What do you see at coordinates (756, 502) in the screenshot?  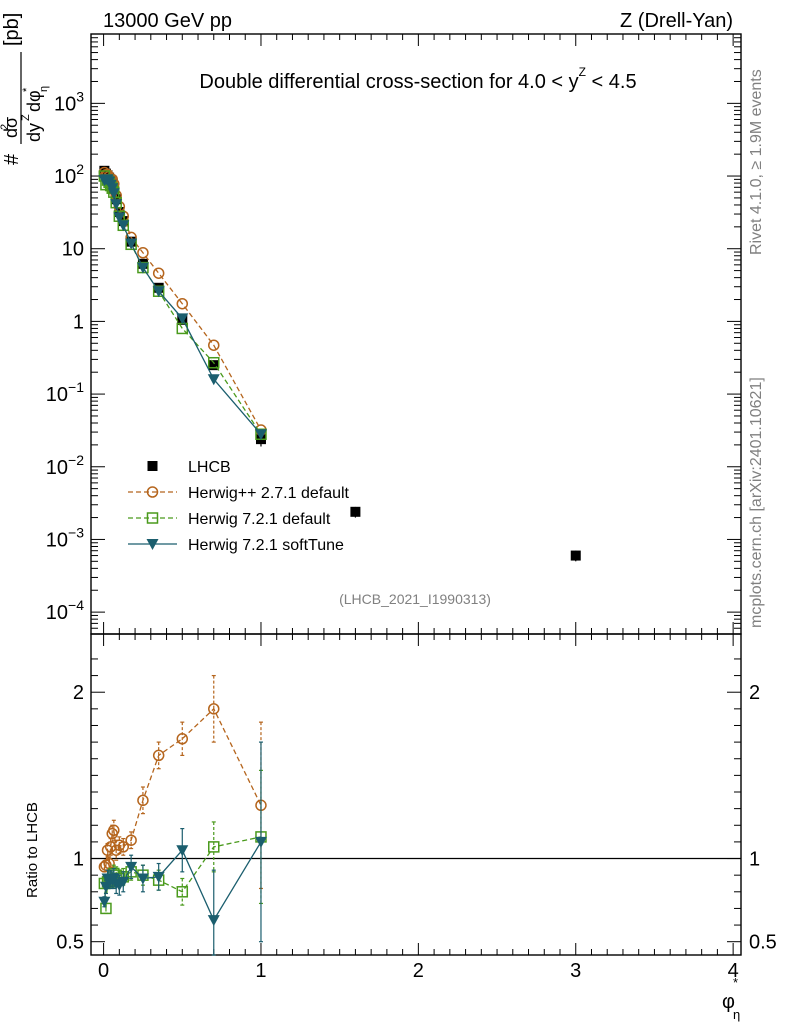 I see `mcplots-label: mcplots.cern.ch [arXiv:2401.10621]` at bounding box center [756, 502].